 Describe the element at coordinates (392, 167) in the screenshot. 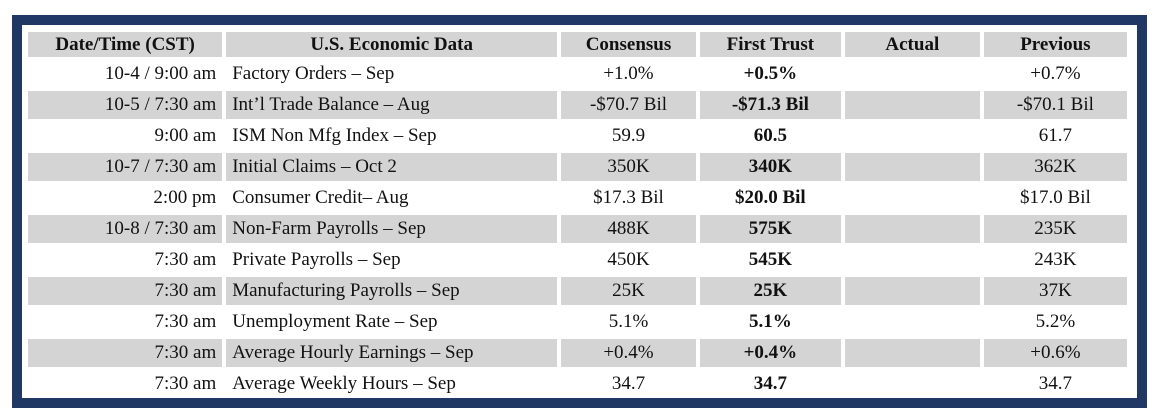

I see `cell-event: Initial Claims – Oct 2` at that location.